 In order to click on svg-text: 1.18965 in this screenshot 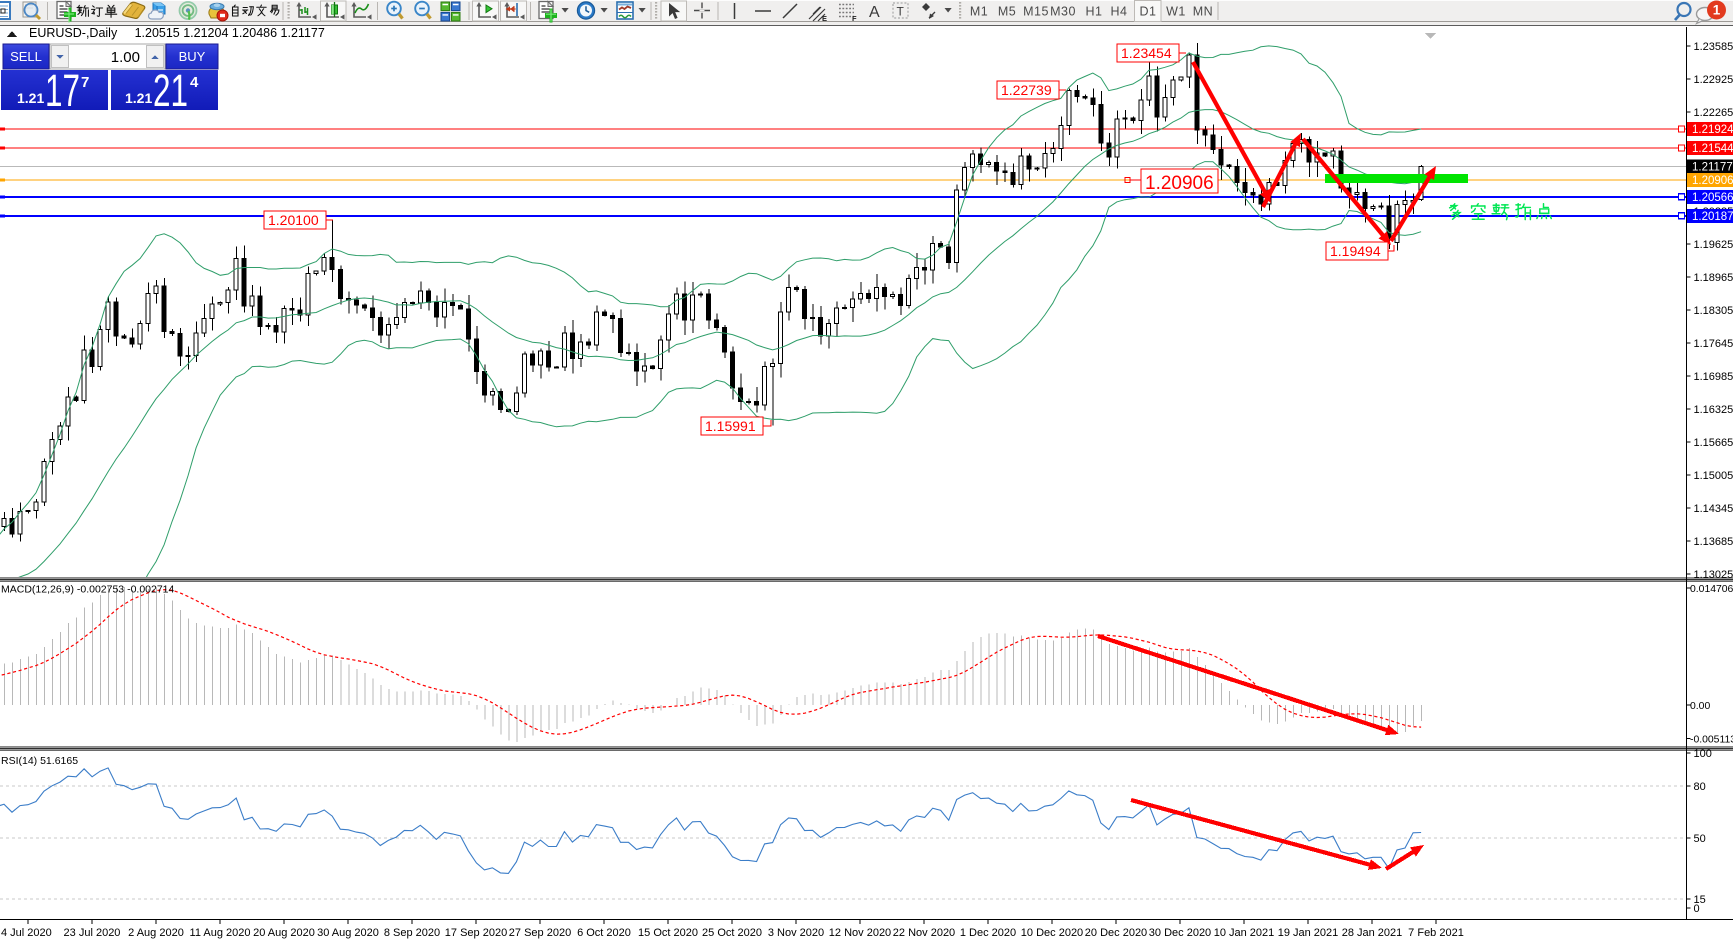, I will do `click(1713, 278)`.